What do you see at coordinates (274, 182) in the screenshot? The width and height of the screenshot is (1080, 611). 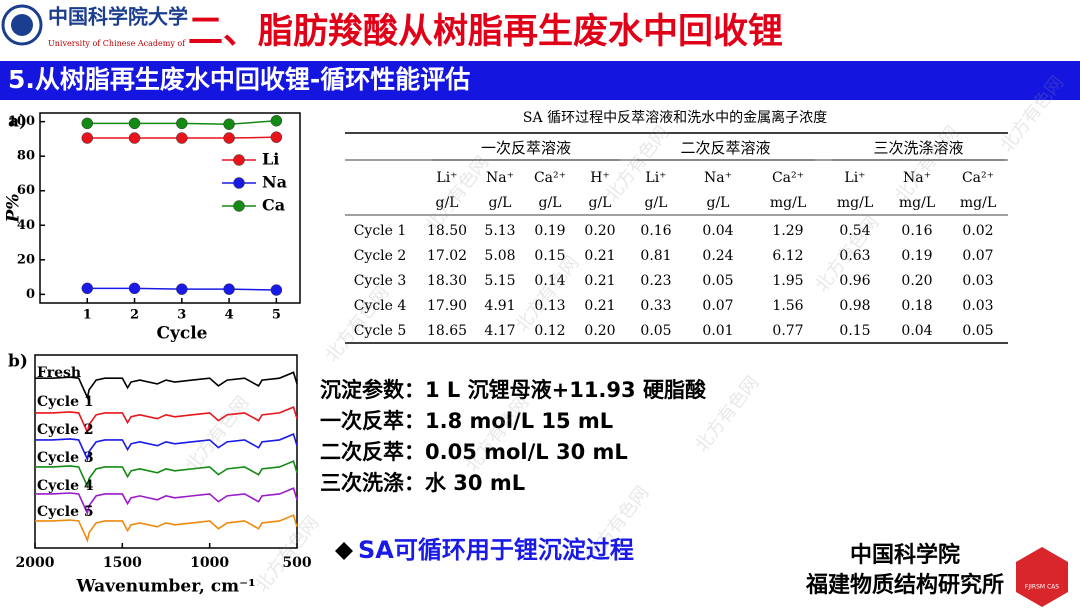 I see `legend-label: Na` at bounding box center [274, 182].